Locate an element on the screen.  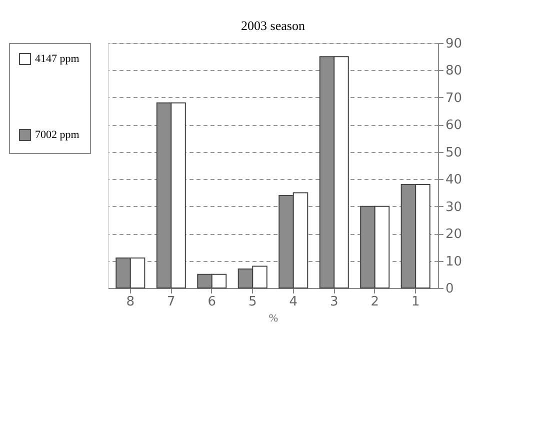
chart-title: 2003 season is located at coordinates (273, 25).